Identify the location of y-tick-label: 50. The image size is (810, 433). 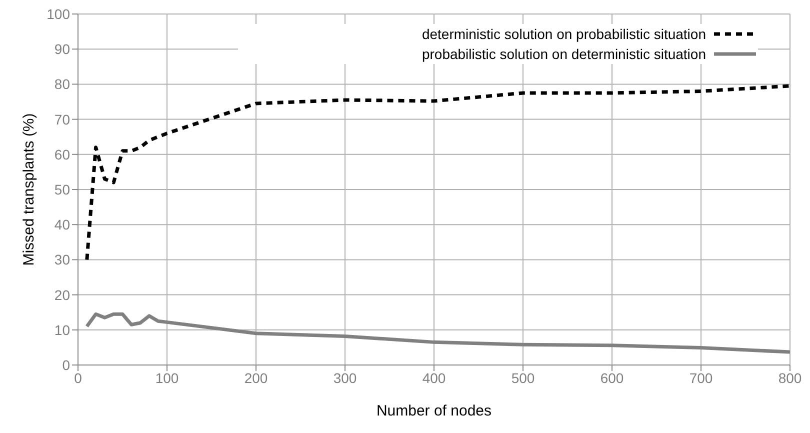
(62, 189).